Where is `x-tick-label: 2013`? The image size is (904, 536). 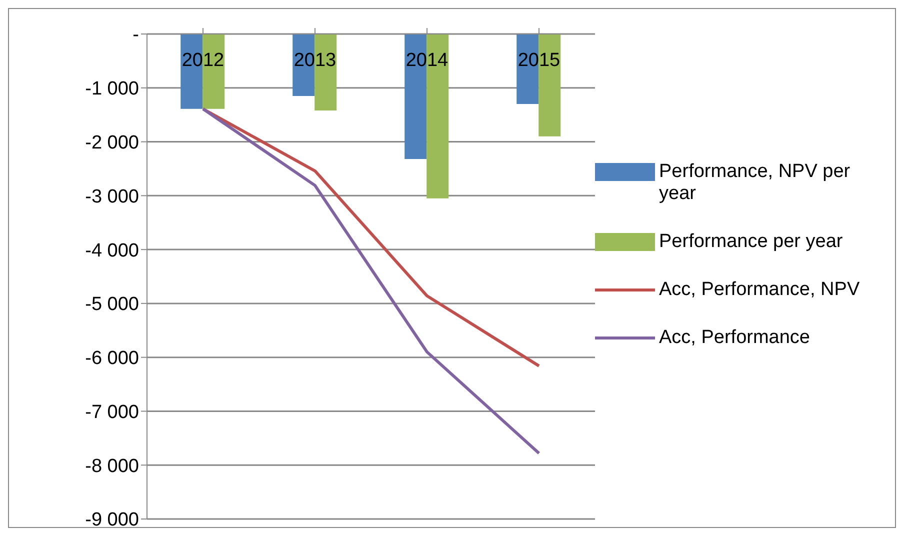 x-tick-label: 2013 is located at coordinates (315, 60).